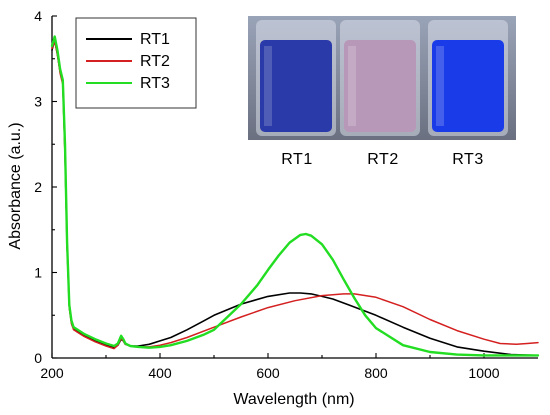 This screenshot has width=550, height=415. I want to click on legend-label-rt1: RT1, so click(155, 39).